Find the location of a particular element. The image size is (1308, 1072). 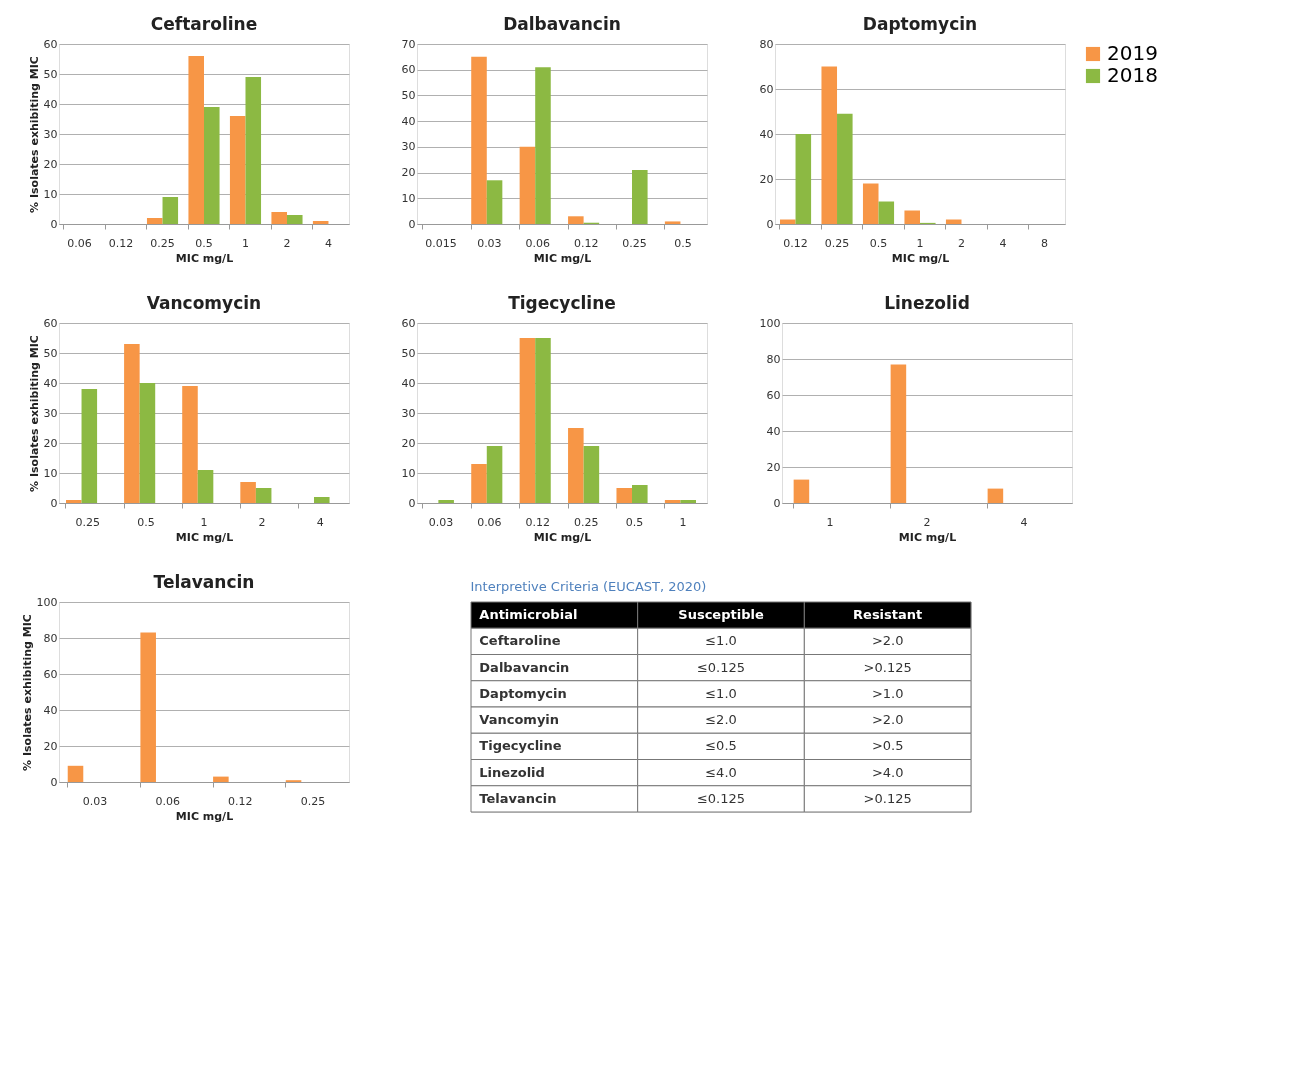

text: ≤2.0 is located at coordinates (721, 720).